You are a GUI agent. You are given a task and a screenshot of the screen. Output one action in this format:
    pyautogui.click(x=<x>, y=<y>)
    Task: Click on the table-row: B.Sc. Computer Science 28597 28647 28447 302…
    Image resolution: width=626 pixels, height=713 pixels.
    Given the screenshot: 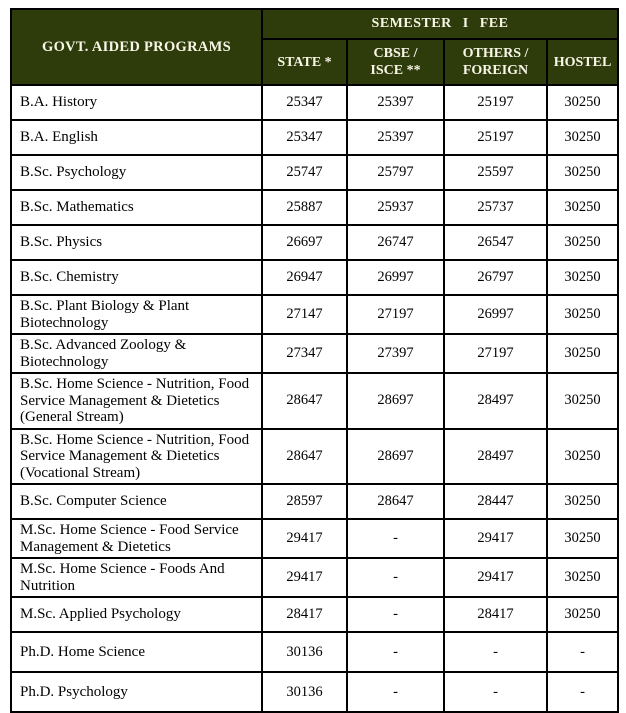 What is the action you would take?
    pyautogui.click(x=314, y=501)
    